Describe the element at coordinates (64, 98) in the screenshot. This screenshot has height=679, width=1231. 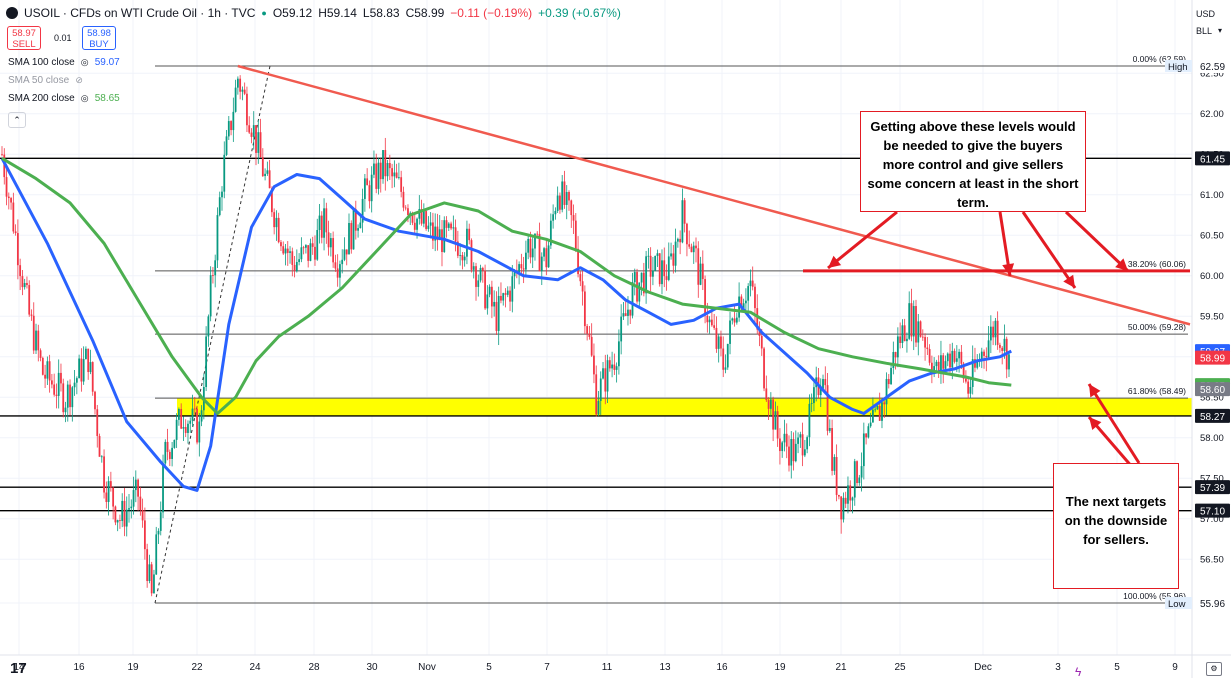
I see `indicator-sma200: SMA 200 close ◎ 58.65` at that location.